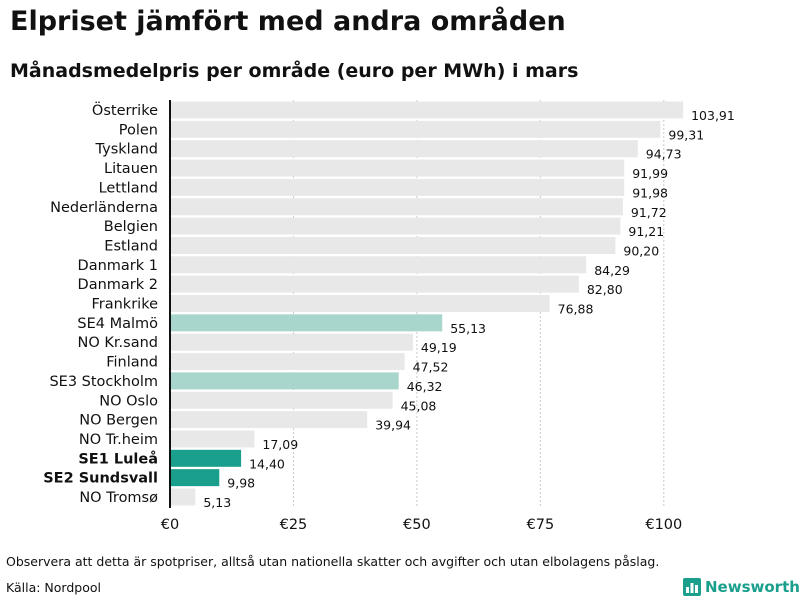  Describe the element at coordinates (646, 231) in the screenshot. I see `value-label: 91,21` at that location.